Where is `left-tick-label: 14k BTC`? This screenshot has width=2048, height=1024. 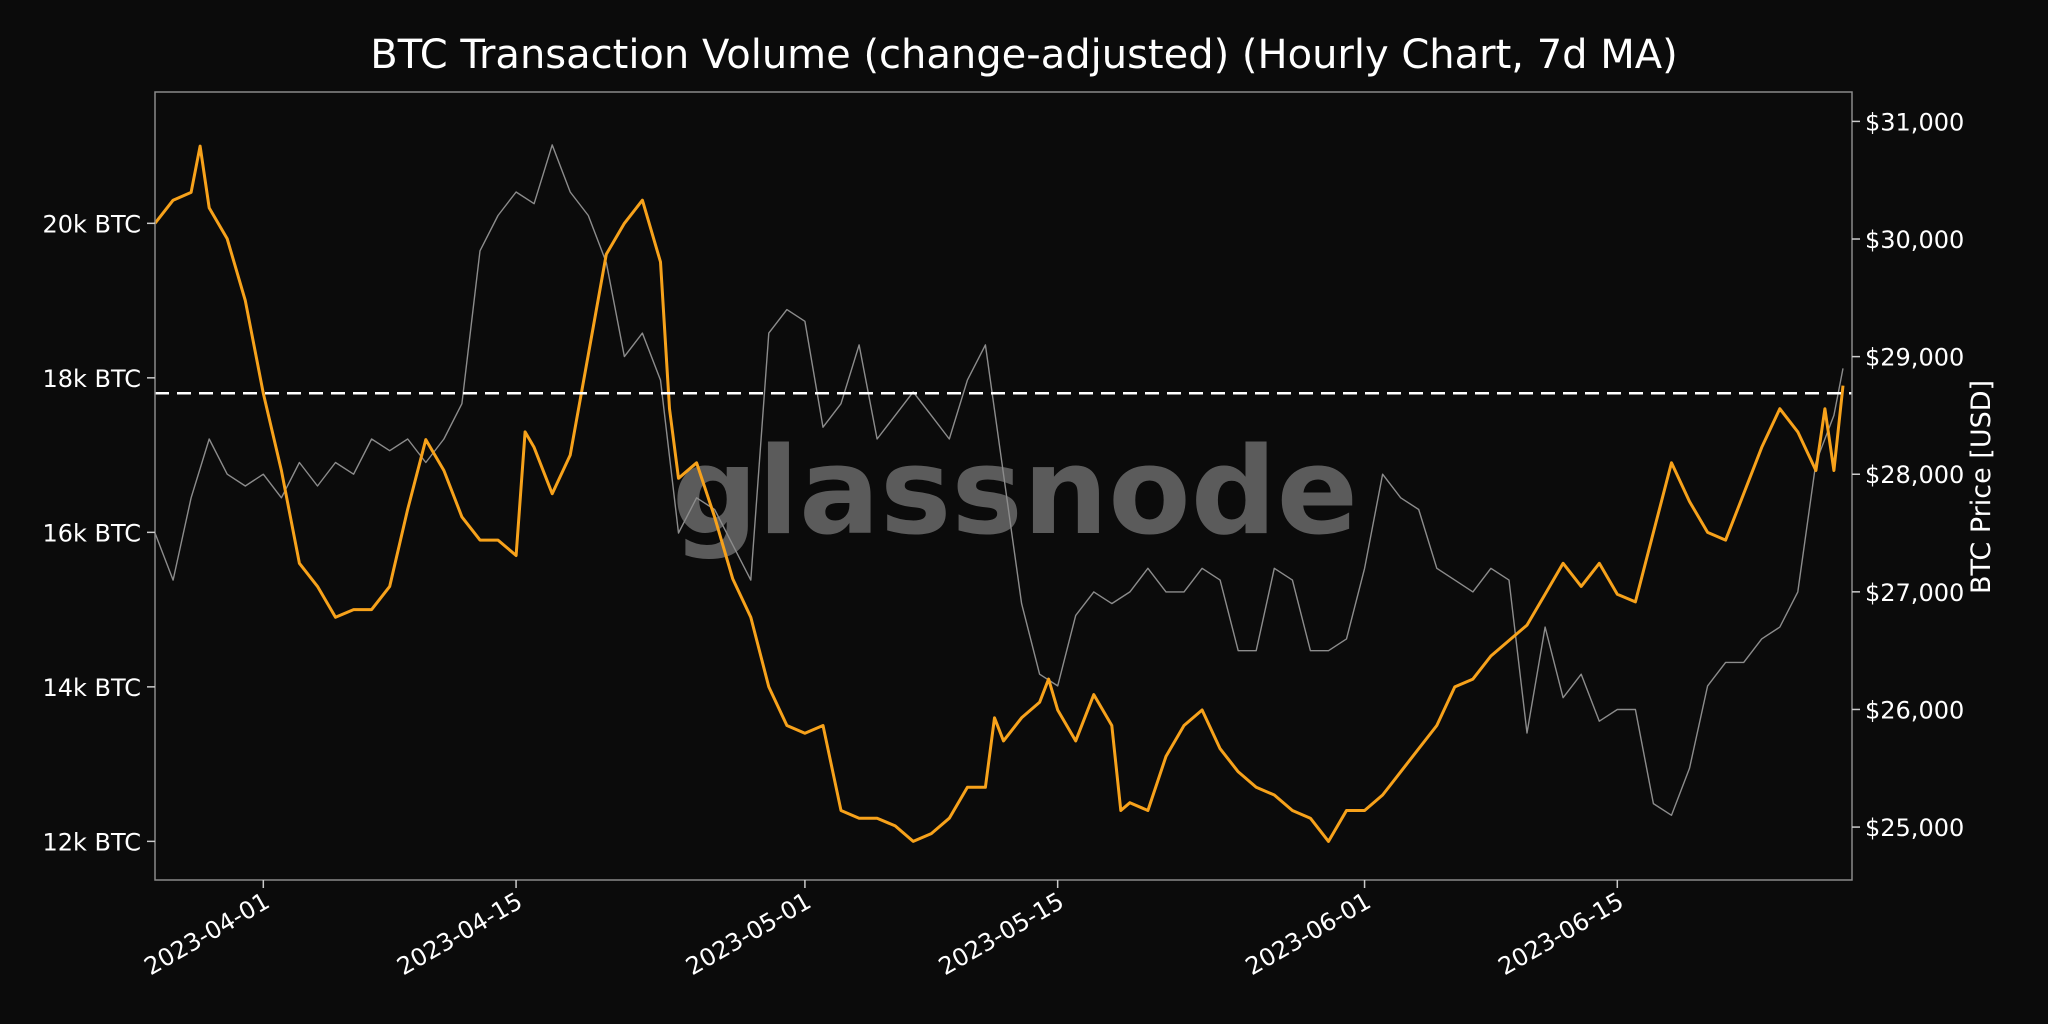 left-tick-label: 14k BTC is located at coordinates (91, 688).